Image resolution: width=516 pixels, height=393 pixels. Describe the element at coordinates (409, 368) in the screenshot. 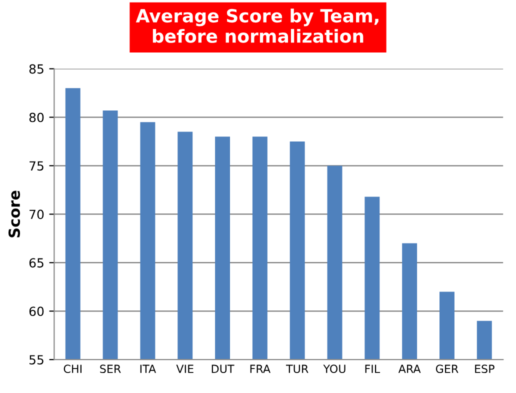

I see `x-tick-label: ARA` at that location.